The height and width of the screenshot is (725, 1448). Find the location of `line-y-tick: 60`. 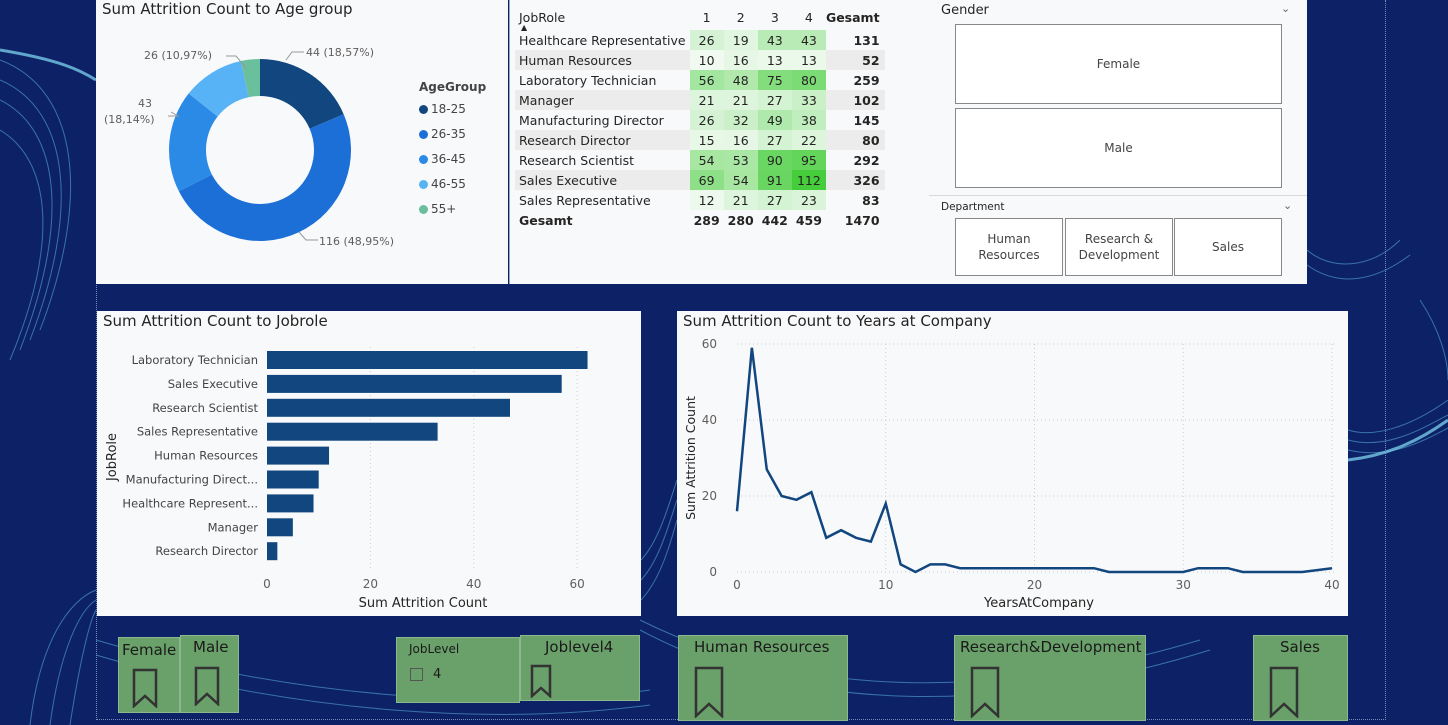

line-y-tick: 60 is located at coordinates (709, 344).